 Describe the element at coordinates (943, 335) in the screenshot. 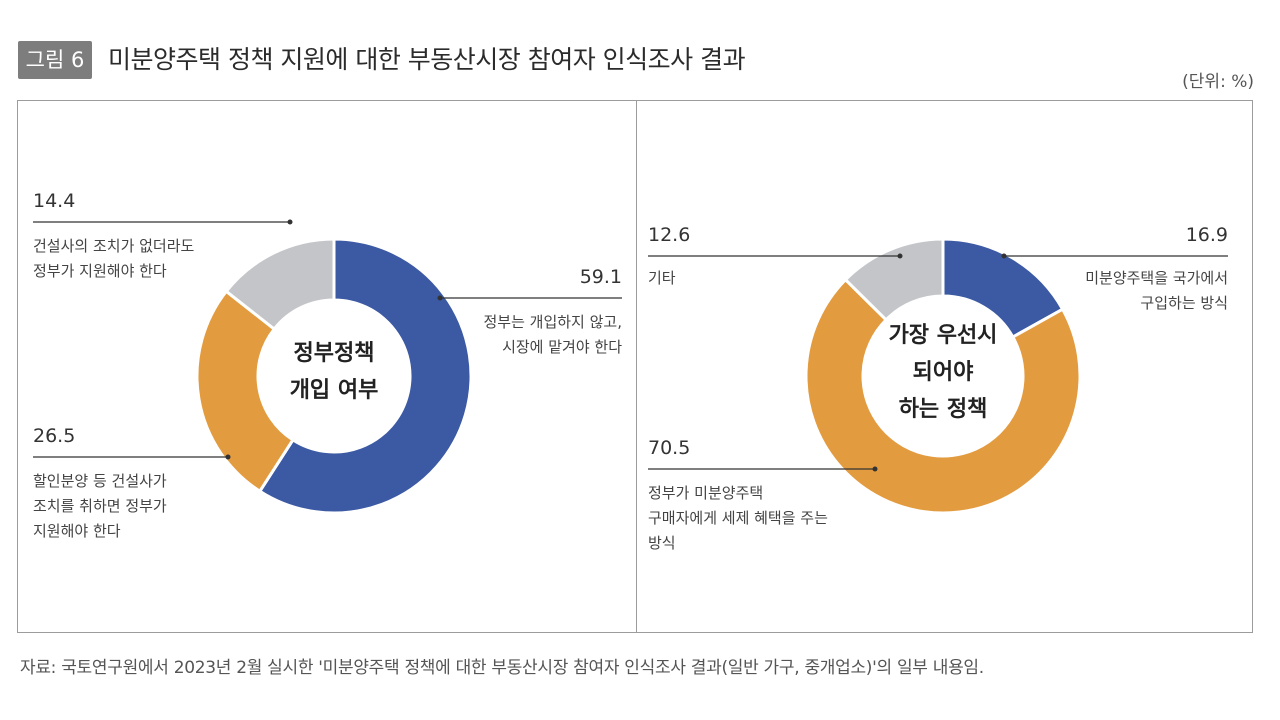

I see `donut-2-center-label: 가장 우선시` at that location.